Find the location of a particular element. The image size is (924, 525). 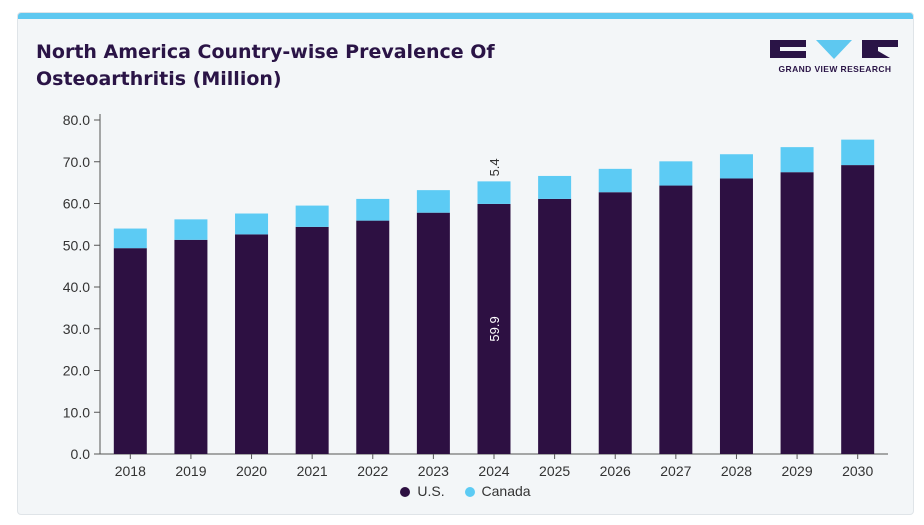

legend-label-canada: Canada is located at coordinates (506, 491).